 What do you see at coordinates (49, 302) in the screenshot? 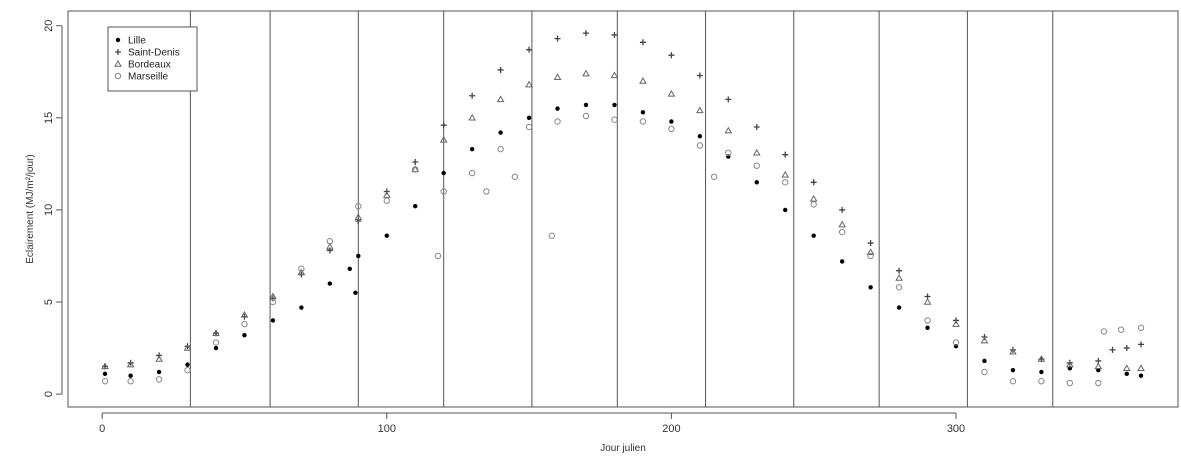
I see `y-tick-label: 5` at bounding box center [49, 302].